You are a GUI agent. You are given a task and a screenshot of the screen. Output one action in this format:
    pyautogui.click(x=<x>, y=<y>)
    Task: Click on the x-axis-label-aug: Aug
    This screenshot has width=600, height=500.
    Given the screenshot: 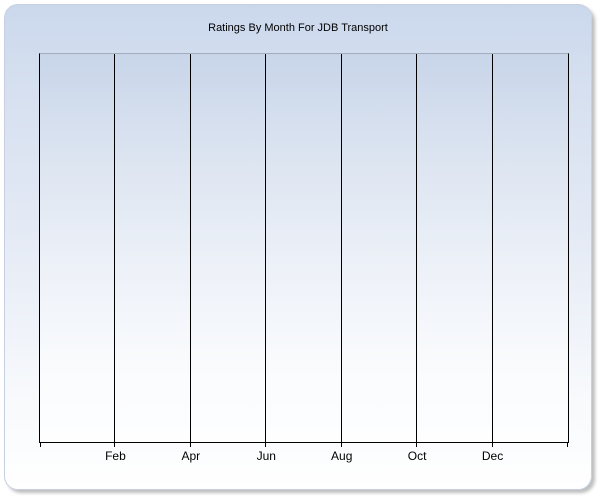 What is the action you would take?
    pyautogui.click(x=342, y=456)
    